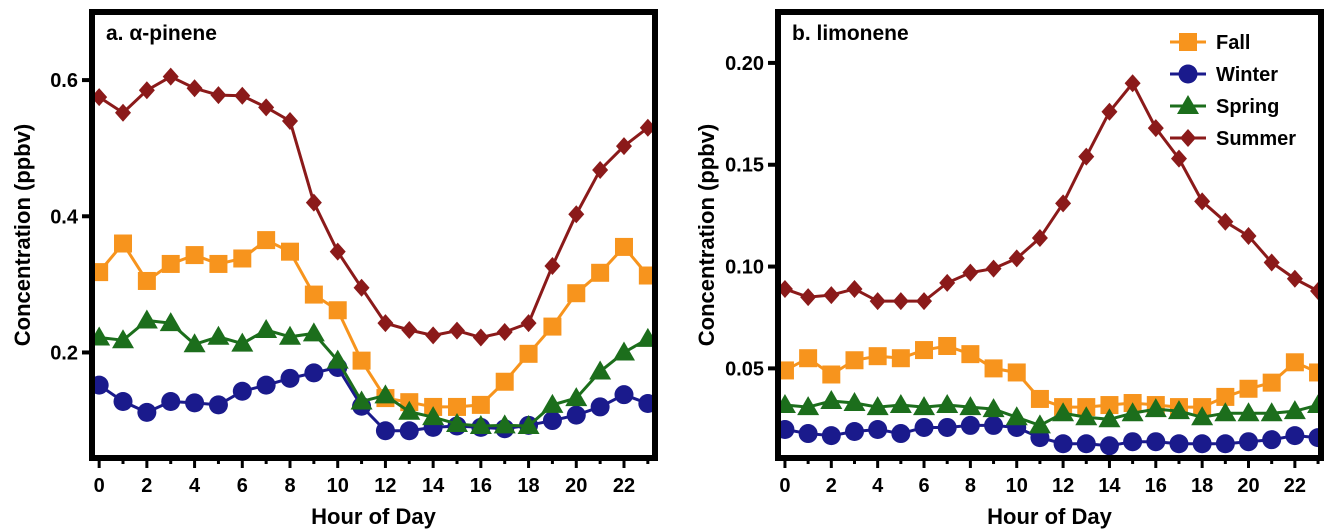 The height and width of the screenshot is (529, 1325). I want to click on legend-label-winter: Winter, so click(1247, 75).